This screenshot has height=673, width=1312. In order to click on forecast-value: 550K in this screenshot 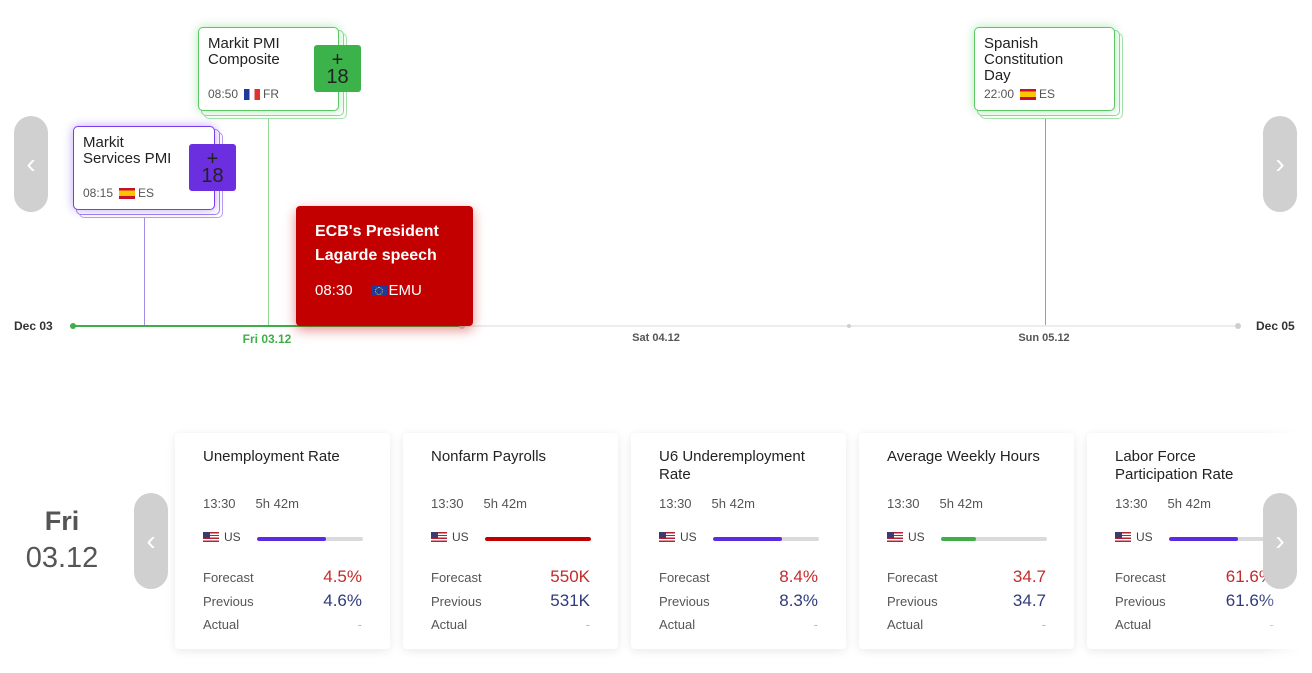, I will do `click(570, 576)`.